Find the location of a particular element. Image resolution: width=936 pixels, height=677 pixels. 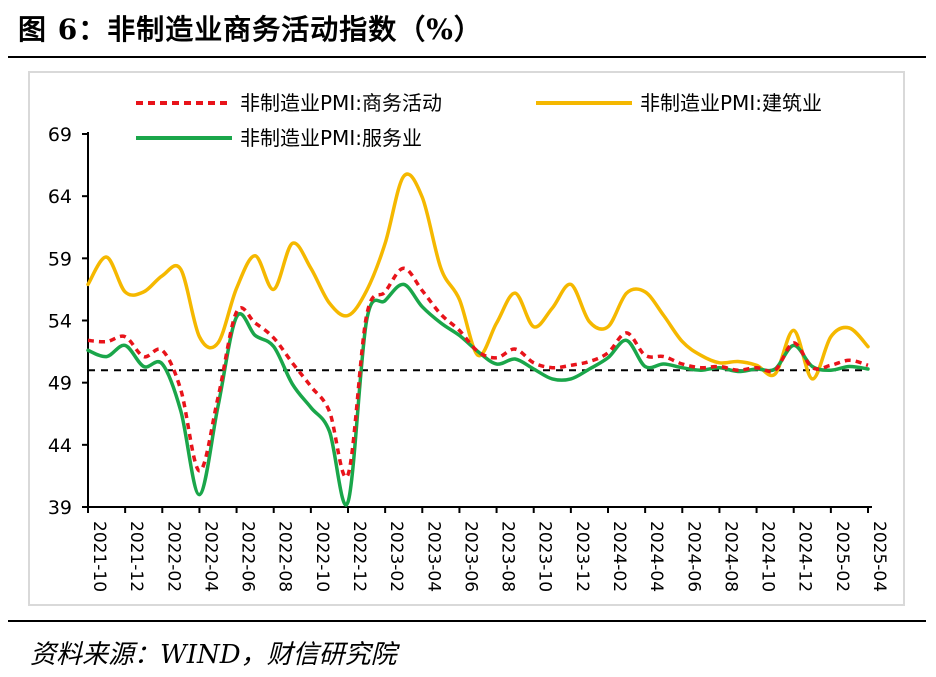

series-services-legend-label: 非制造业PMI:服务业 is located at coordinates (331, 138).